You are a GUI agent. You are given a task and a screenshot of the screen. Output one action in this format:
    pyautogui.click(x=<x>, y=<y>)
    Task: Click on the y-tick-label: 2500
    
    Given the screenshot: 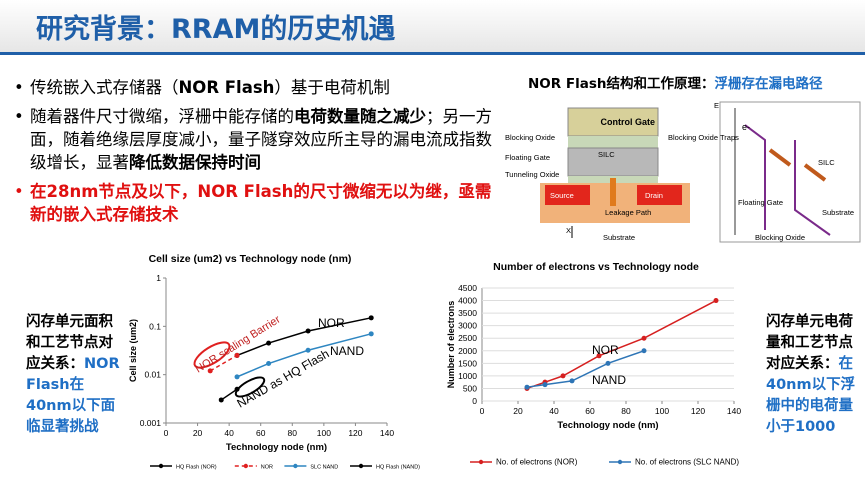 What is the action you would take?
    pyautogui.click(x=467, y=338)
    